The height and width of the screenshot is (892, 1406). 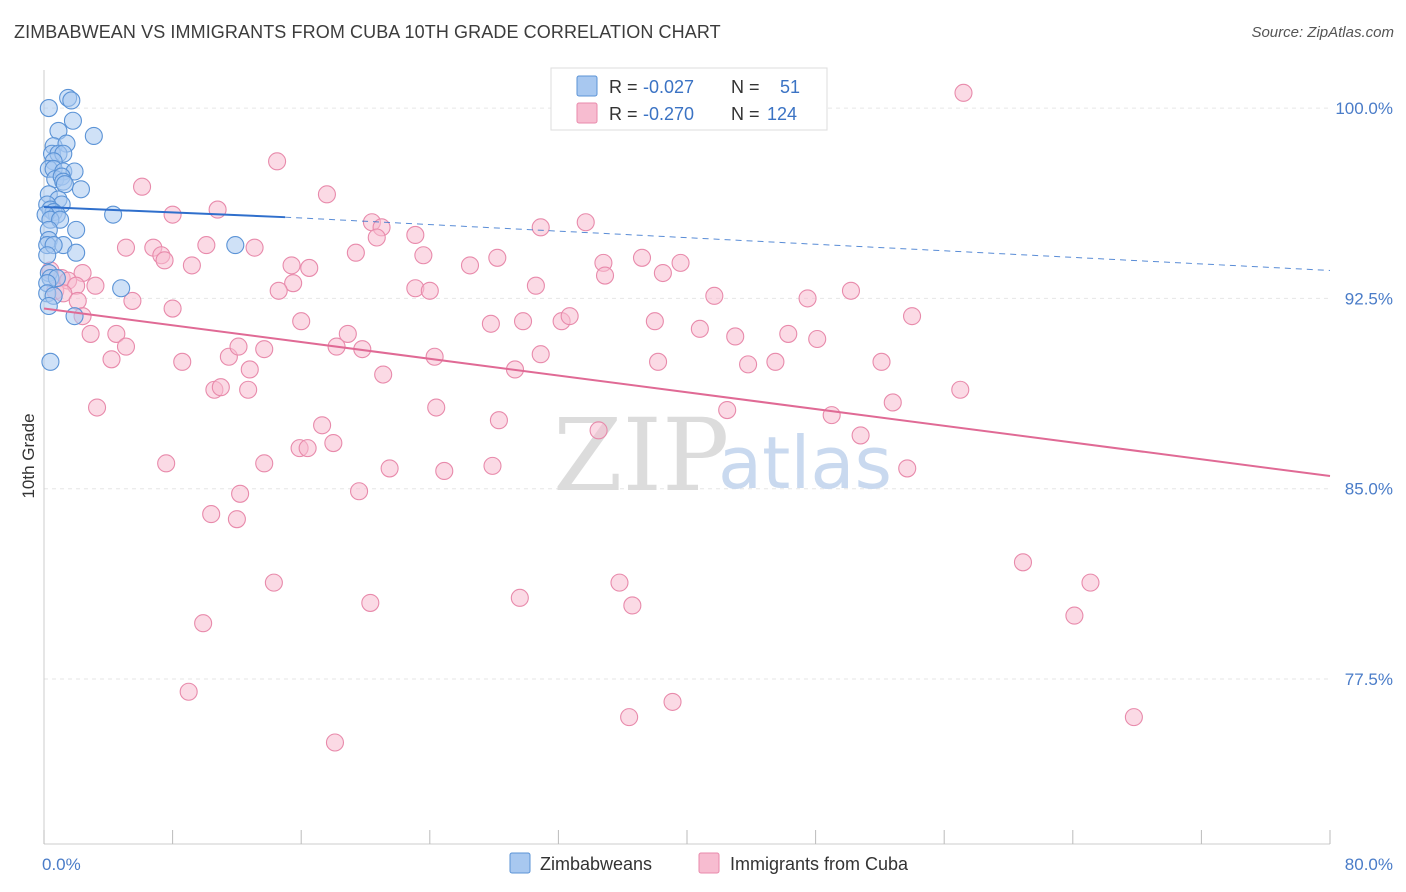 What do you see at coordinates (689, 99) in the screenshot?
I see `stats-box: R = -0.027 N = 51 R = -0.270 N = 124` at bounding box center [689, 99].